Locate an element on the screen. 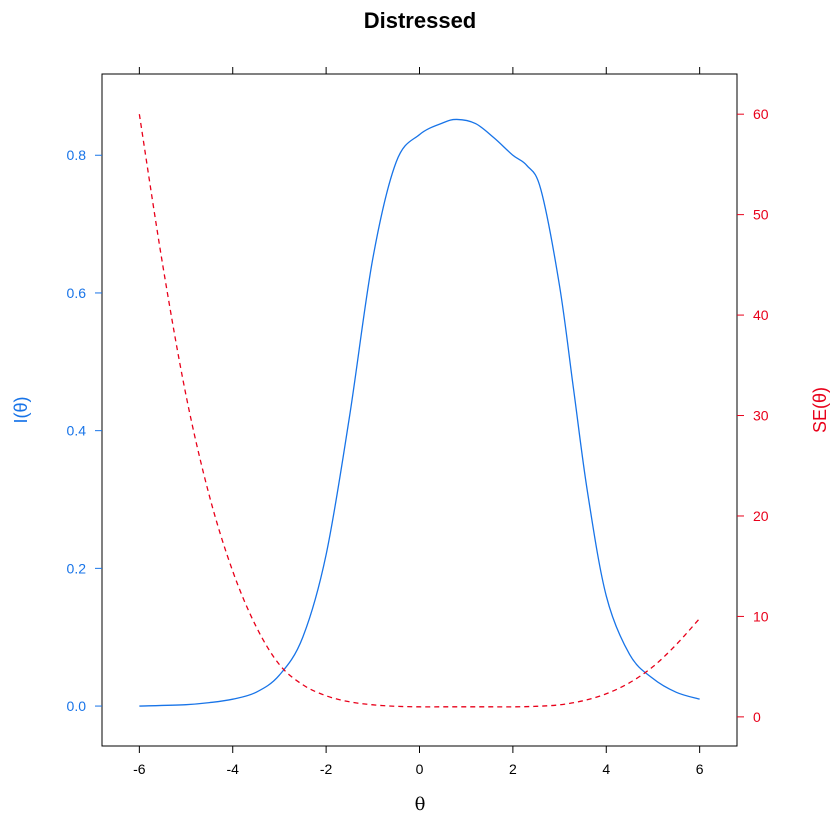  x-tick-label: -4 is located at coordinates (233, 769).